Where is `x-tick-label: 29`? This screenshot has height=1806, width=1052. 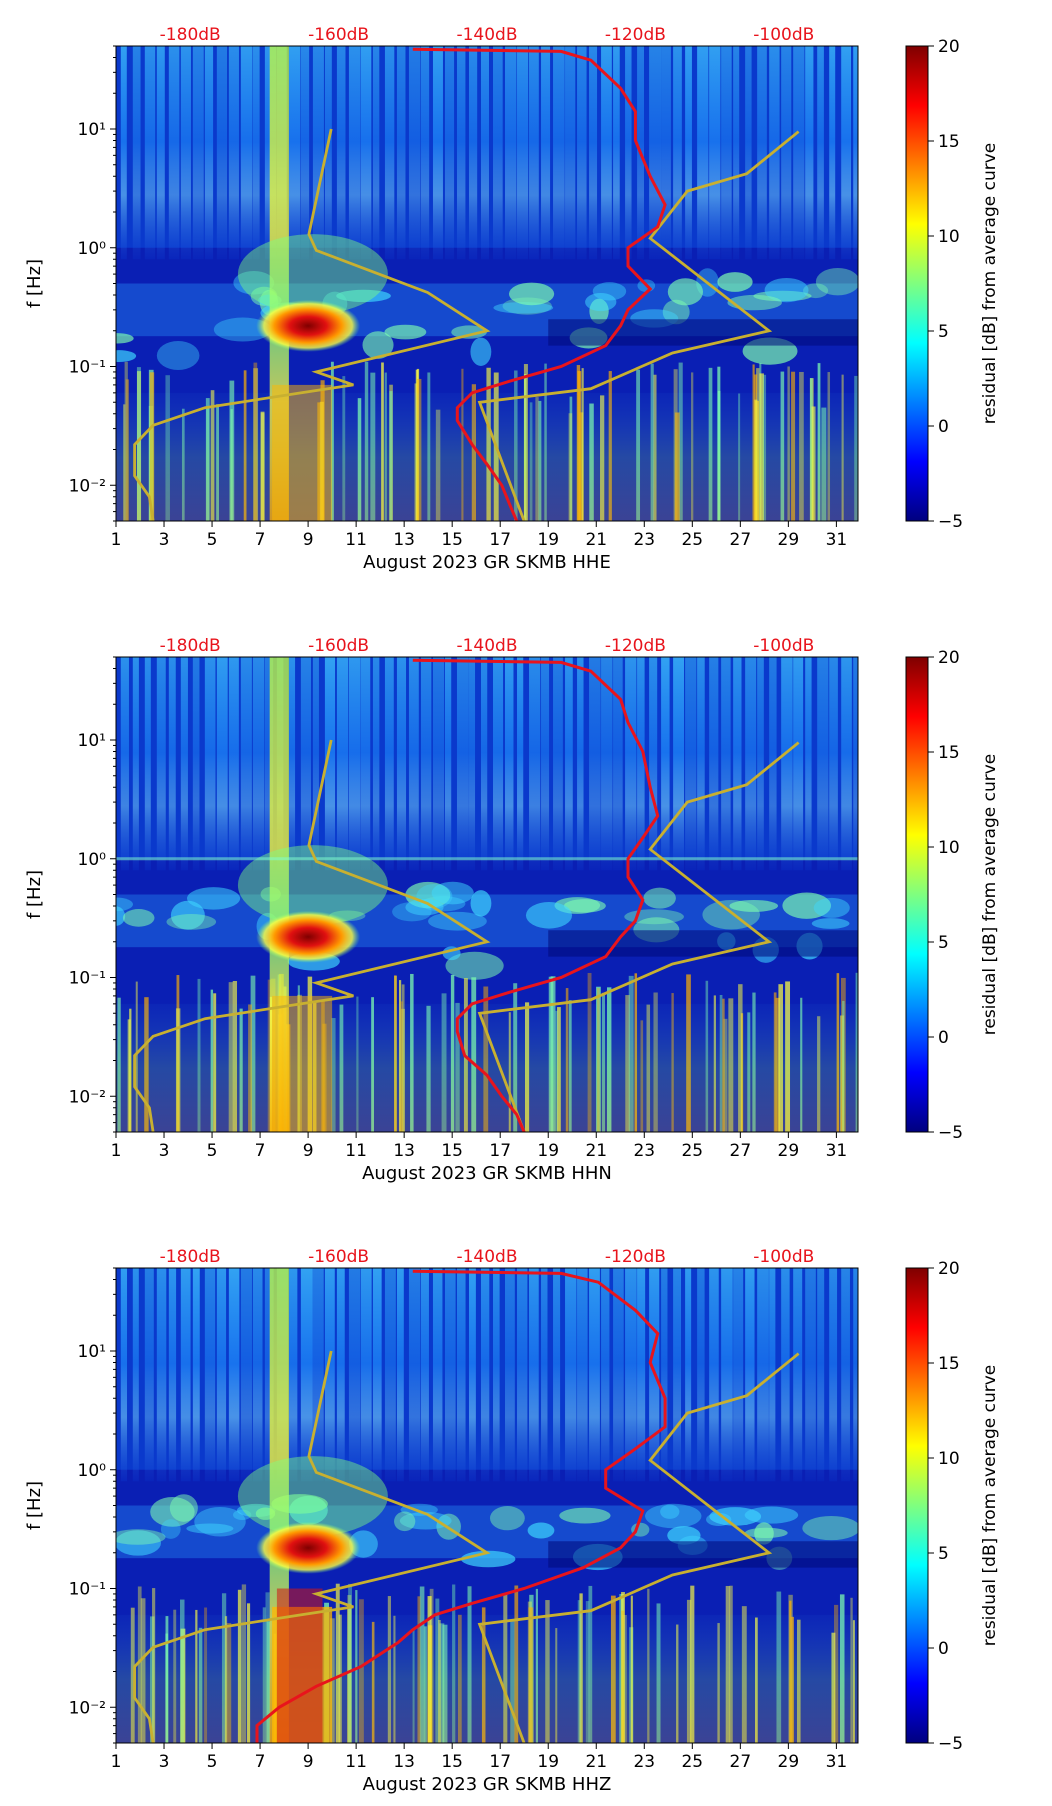 x-tick-label: 29 is located at coordinates (789, 1151).